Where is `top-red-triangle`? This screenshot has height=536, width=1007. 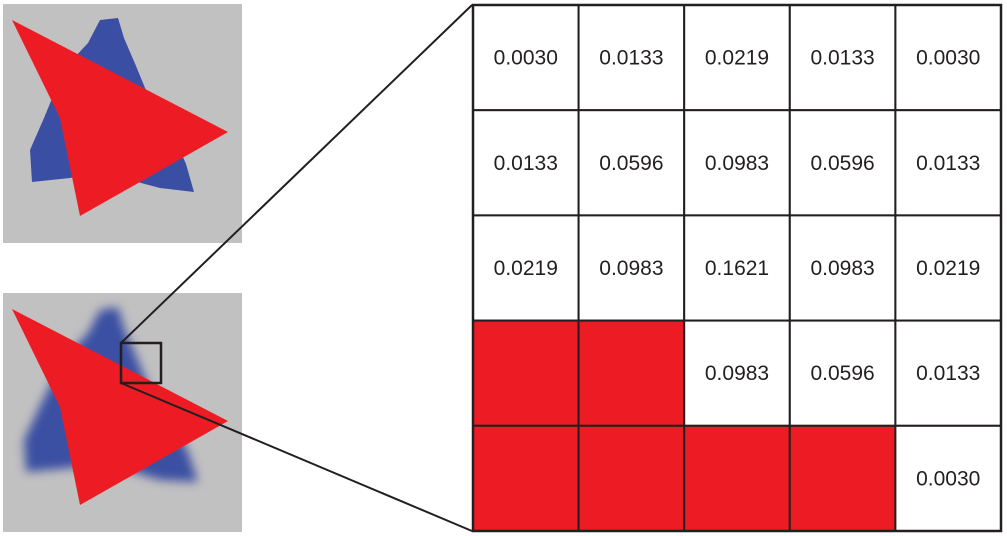
top-red-triangle is located at coordinates (120, 118).